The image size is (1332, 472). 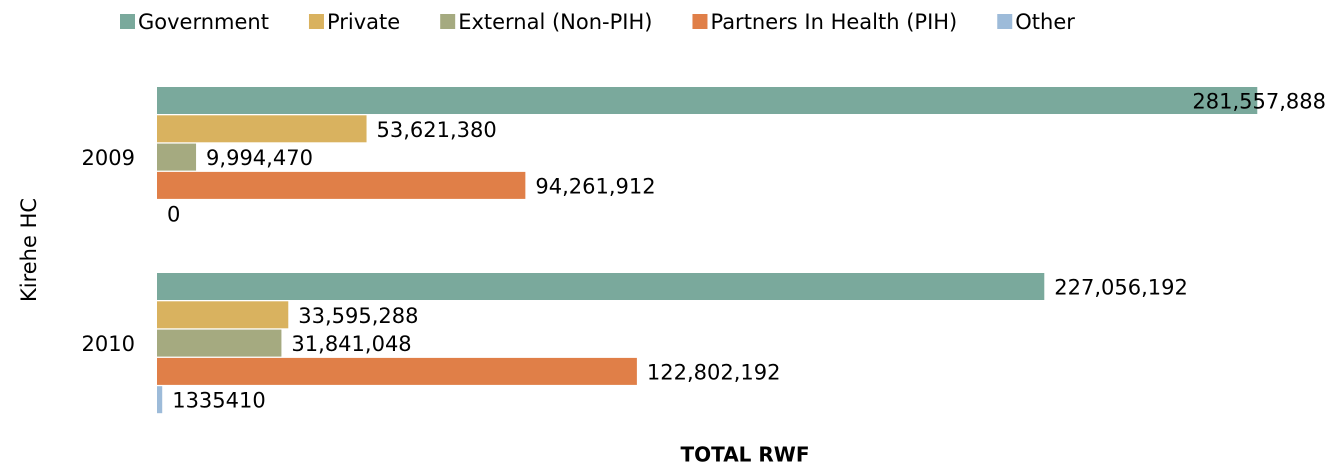 I want to click on value-label: 94,261,912, so click(x=595, y=186).